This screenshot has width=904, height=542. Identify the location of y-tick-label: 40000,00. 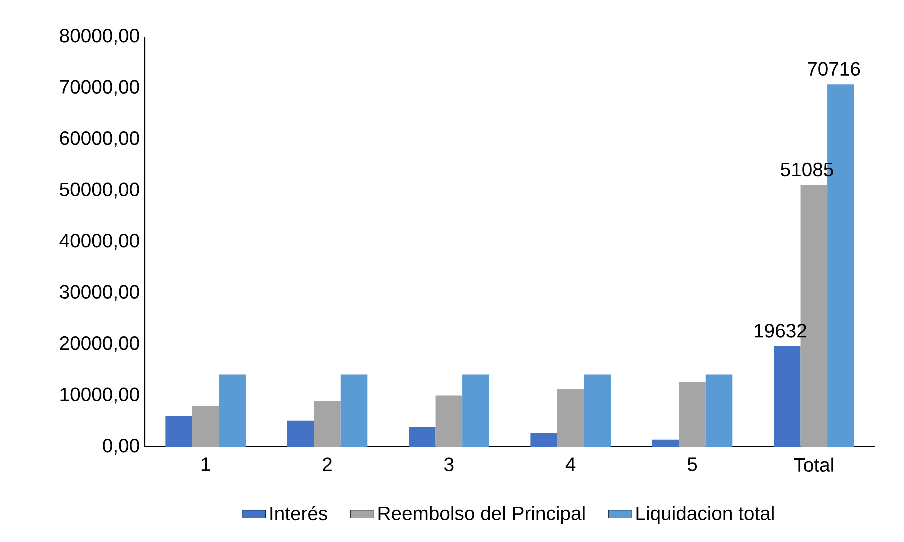
(100, 242).